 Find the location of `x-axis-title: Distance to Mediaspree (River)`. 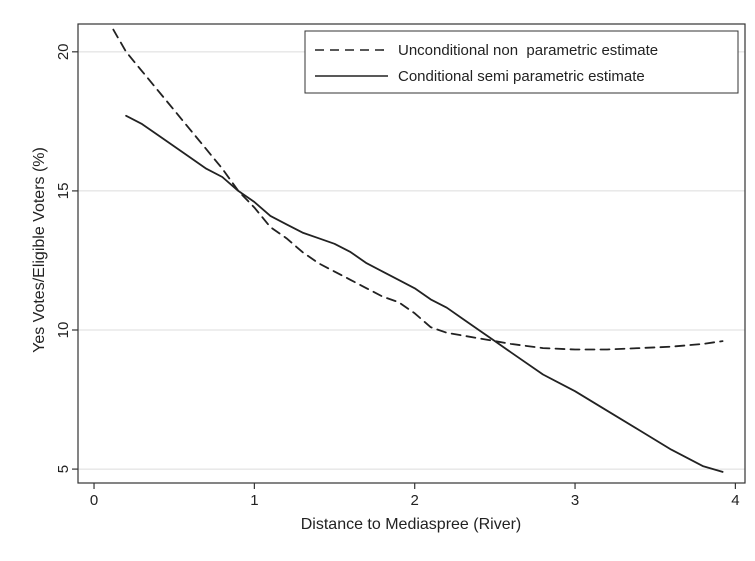

x-axis-title: Distance to Mediaspree (River) is located at coordinates (411, 524).